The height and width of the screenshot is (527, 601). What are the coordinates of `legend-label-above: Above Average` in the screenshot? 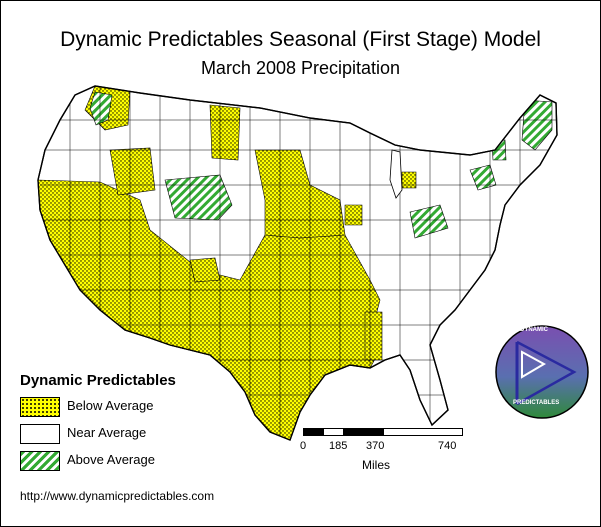 It's located at (111, 459).